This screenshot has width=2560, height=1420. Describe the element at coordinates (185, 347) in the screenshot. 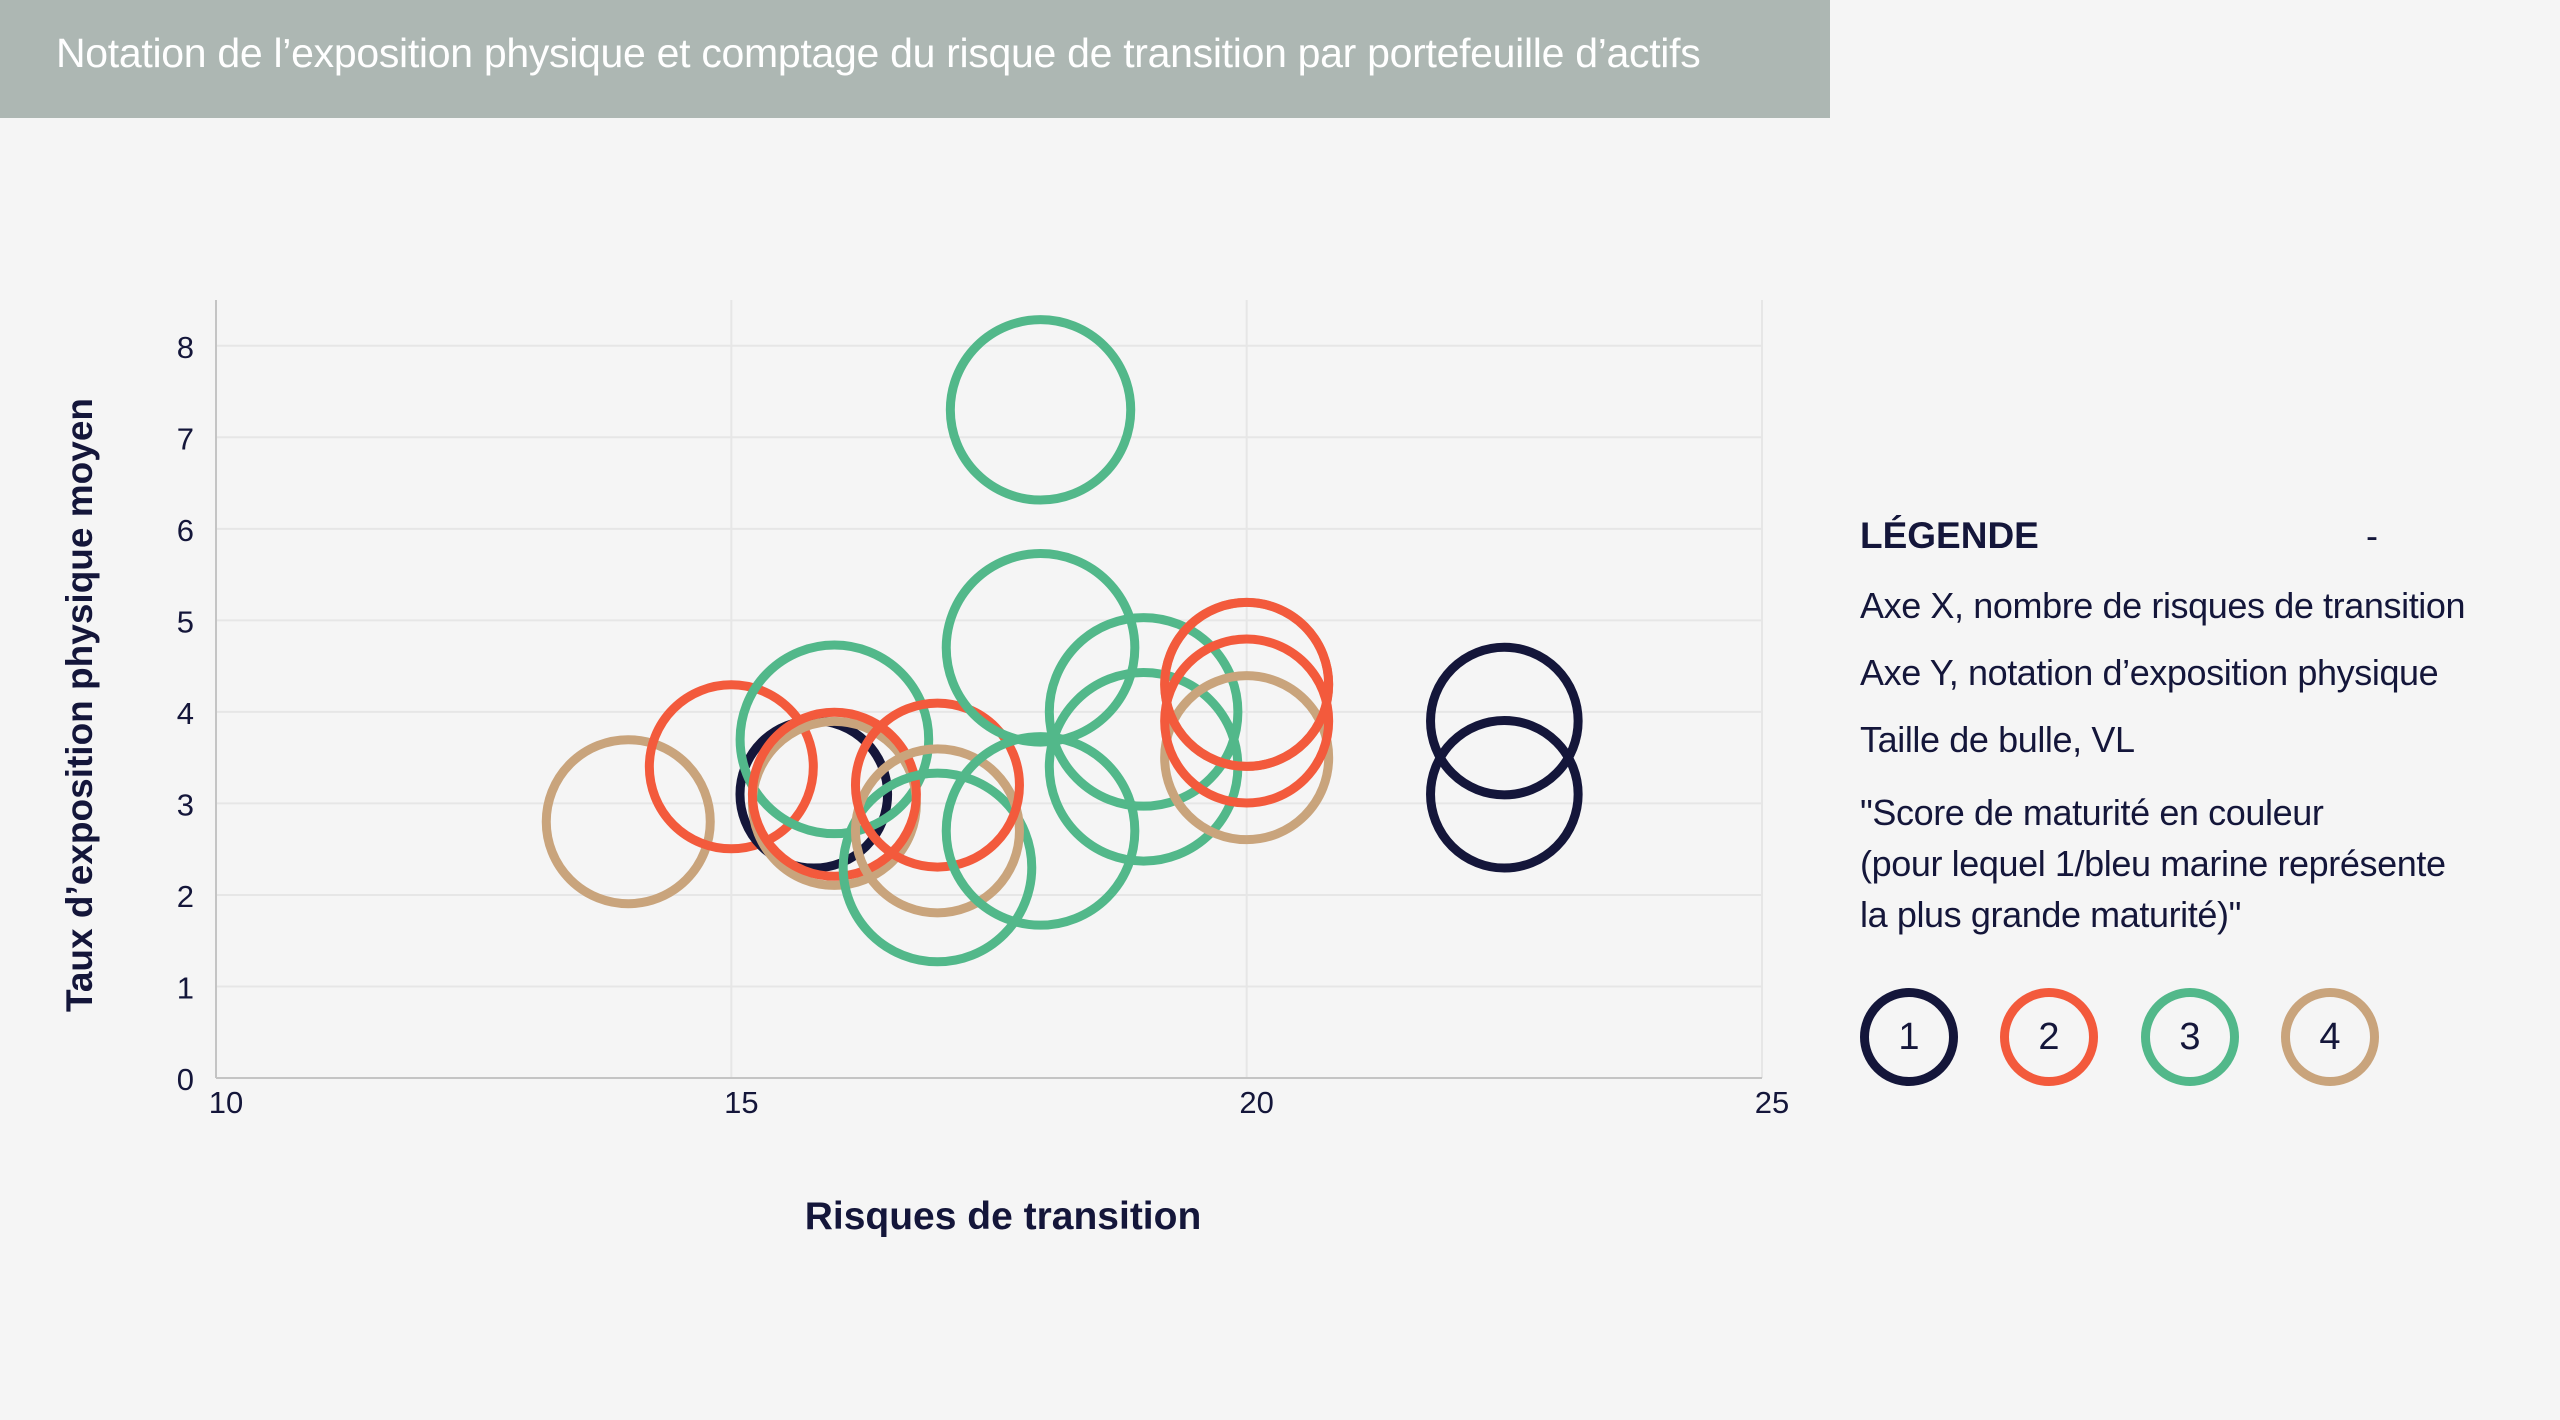

I see `y-tick-label: 8` at that location.